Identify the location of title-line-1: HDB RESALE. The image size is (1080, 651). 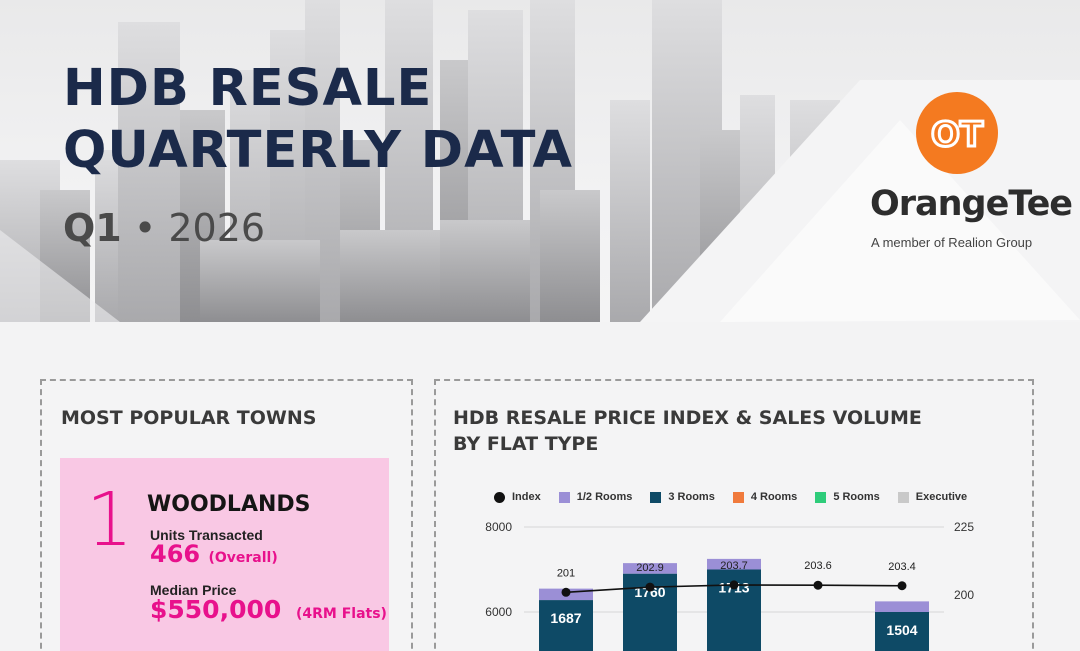
(248, 88).